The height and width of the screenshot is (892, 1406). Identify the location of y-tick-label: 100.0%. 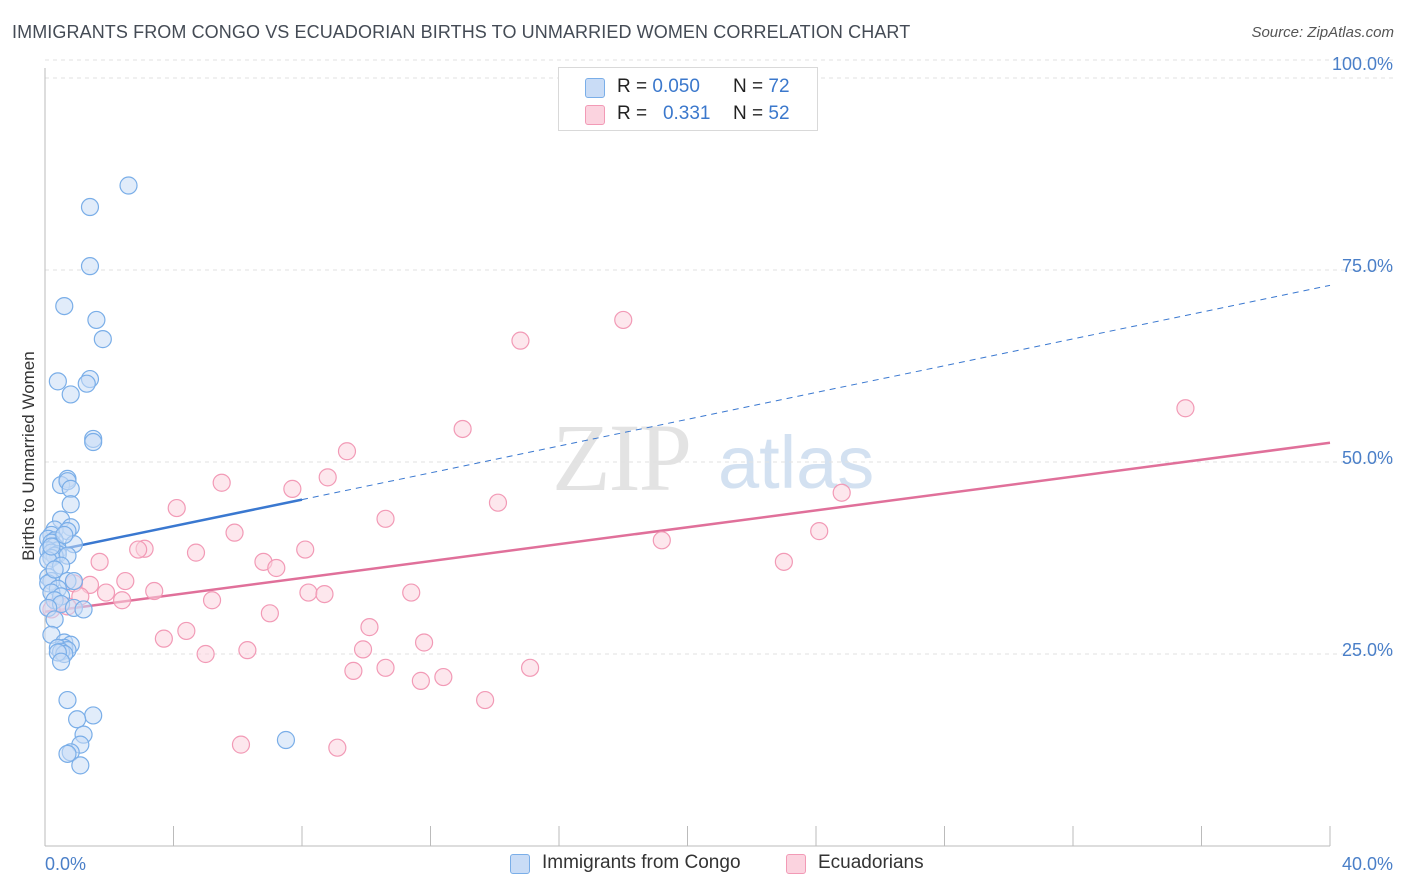
(1362, 64).